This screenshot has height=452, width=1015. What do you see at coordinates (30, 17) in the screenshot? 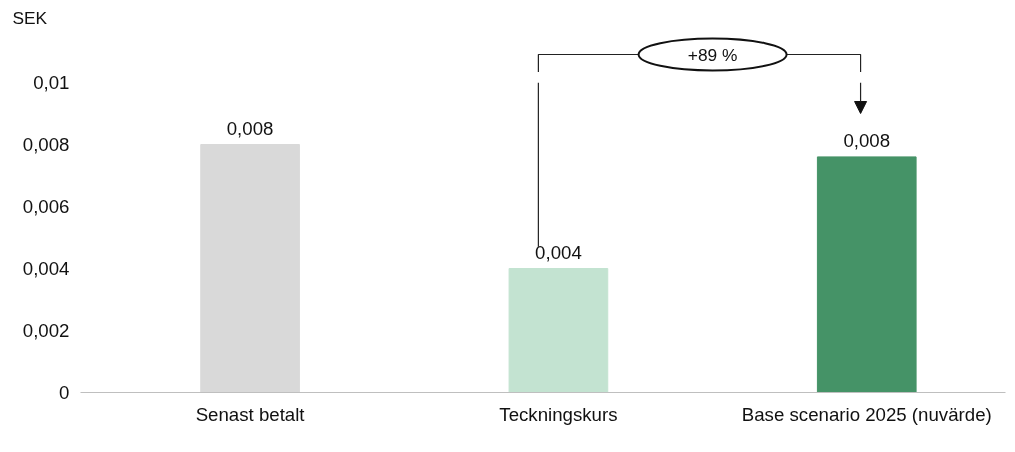
I see `y-axis-title: SEK` at bounding box center [30, 17].